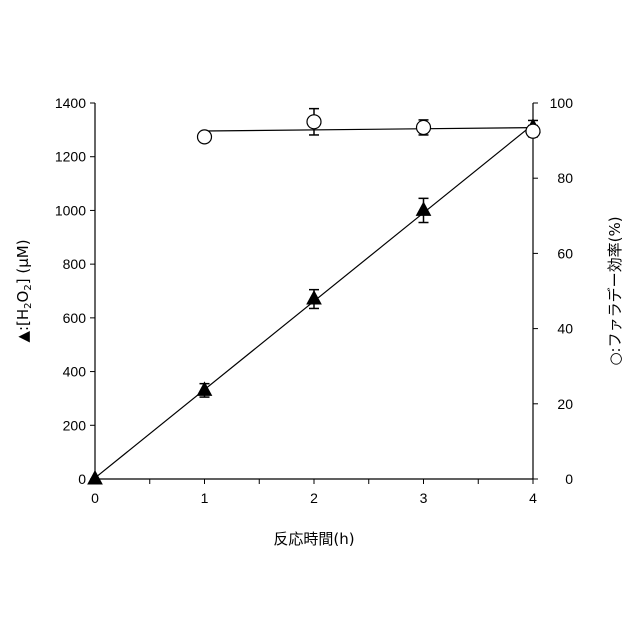 The height and width of the screenshot is (640, 640). Describe the element at coordinates (569, 479) in the screenshot. I see `y-right-tick-label: 0` at that location.